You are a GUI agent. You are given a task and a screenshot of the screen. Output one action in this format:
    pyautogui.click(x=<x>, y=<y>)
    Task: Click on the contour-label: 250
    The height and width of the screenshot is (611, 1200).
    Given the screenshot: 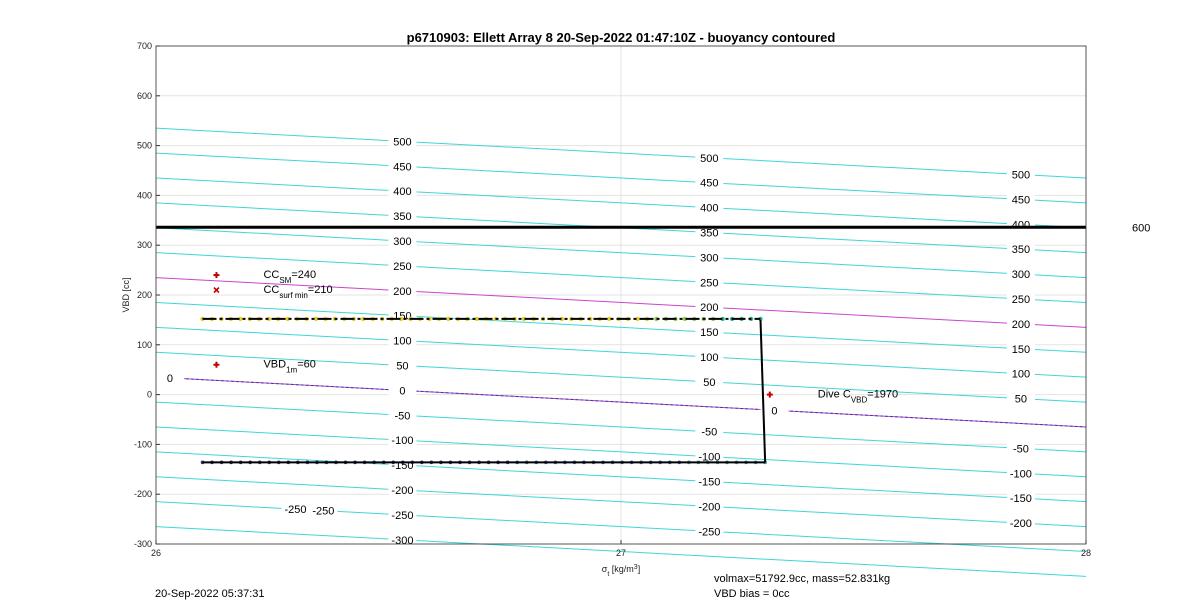 What is the action you would take?
    pyautogui.click(x=1021, y=300)
    